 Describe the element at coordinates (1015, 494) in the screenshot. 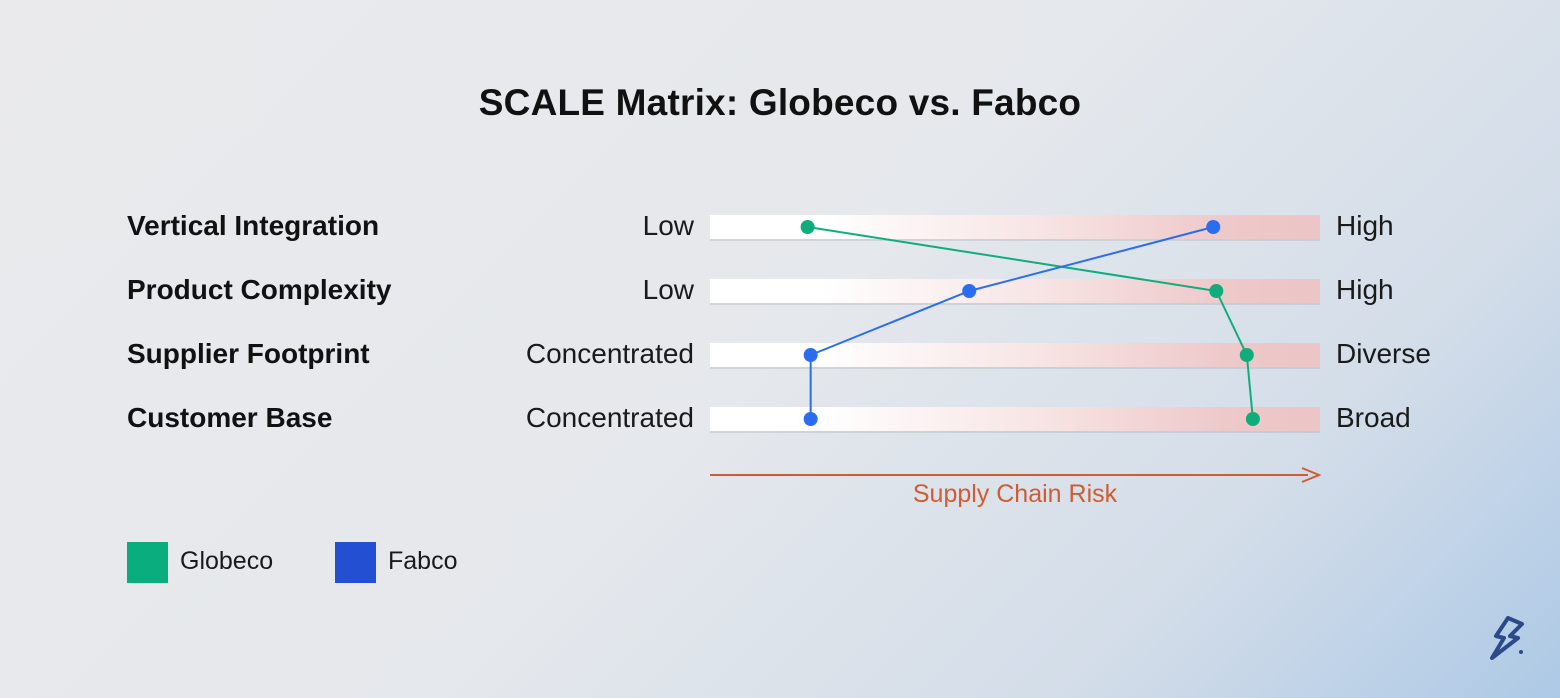

I see `x-axis-label: Supply Chain Risk` at that location.